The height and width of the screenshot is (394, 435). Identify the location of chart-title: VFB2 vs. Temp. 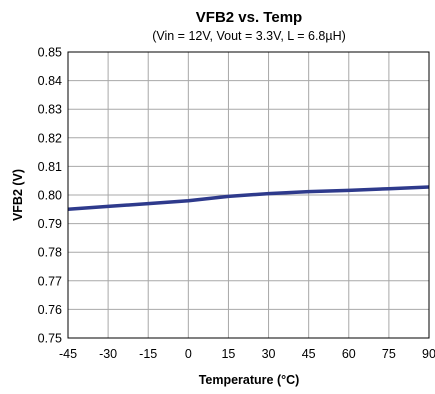
(249, 17).